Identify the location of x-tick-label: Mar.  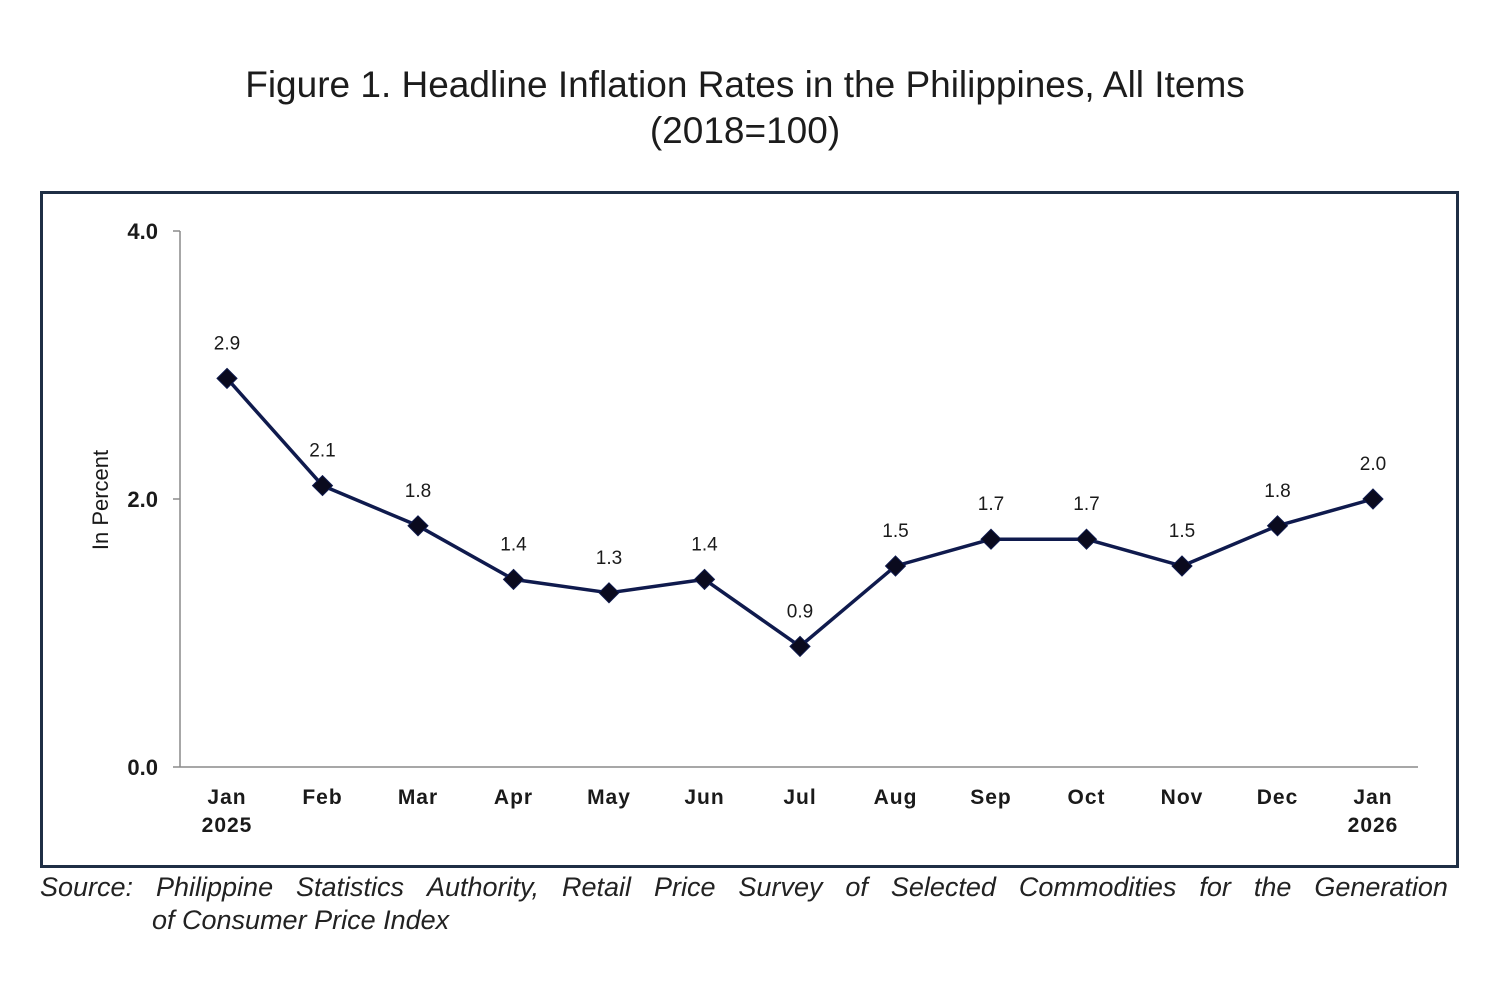
(418, 797).